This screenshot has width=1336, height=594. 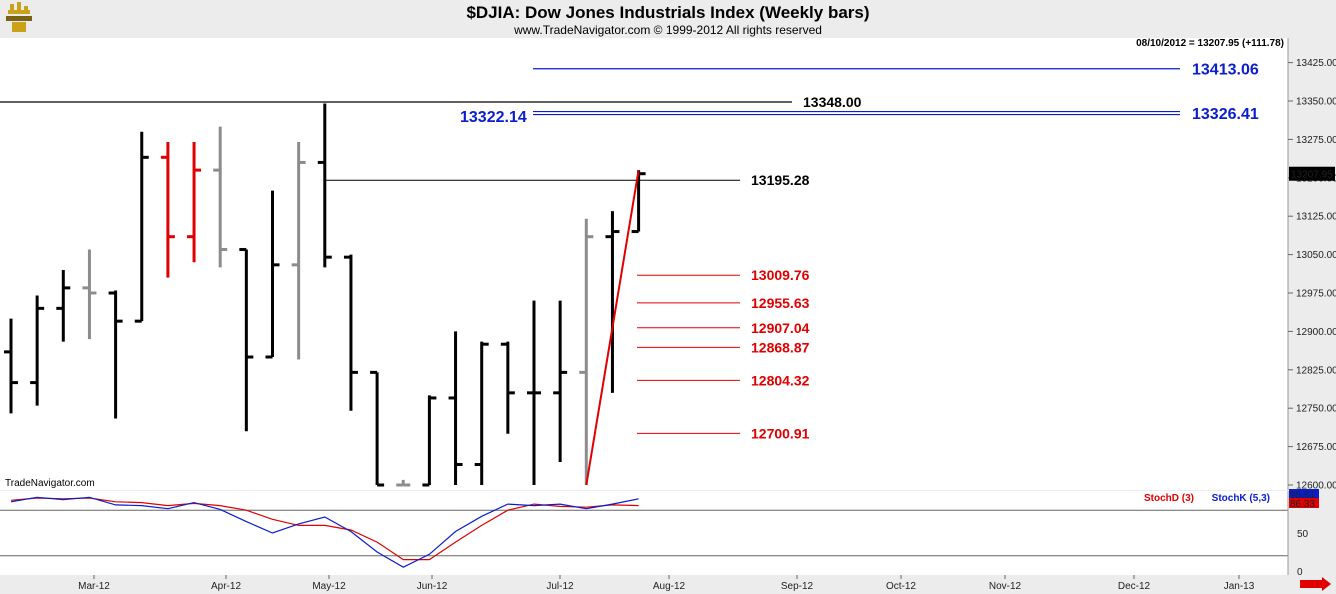 What do you see at coordinates (1303, 534) in the screenshot?
I see `stoch-tick-label: 50` at bounding box center [1303, 534].